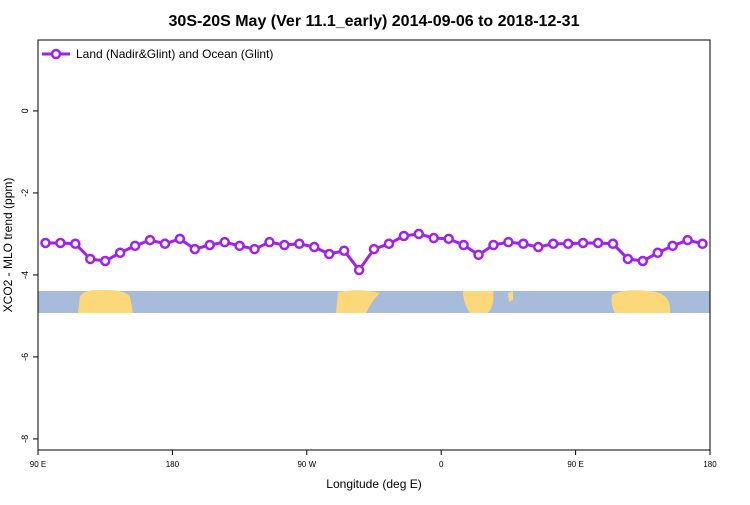  I want to click on legend-label: Land (Nadir&Glint) and Ocean (Glint), so click(174, 54).